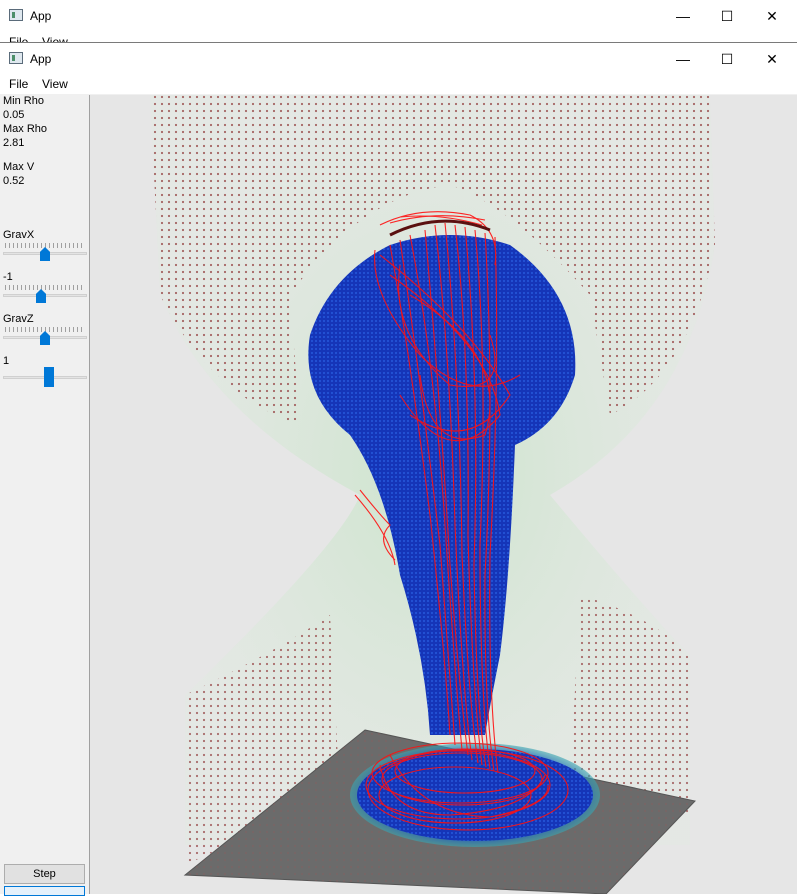 This screenshot has height=896, width=797. Describe the element at coordinates (398, 37) in the screenshot. I see `background-menubar: File View` at that location.